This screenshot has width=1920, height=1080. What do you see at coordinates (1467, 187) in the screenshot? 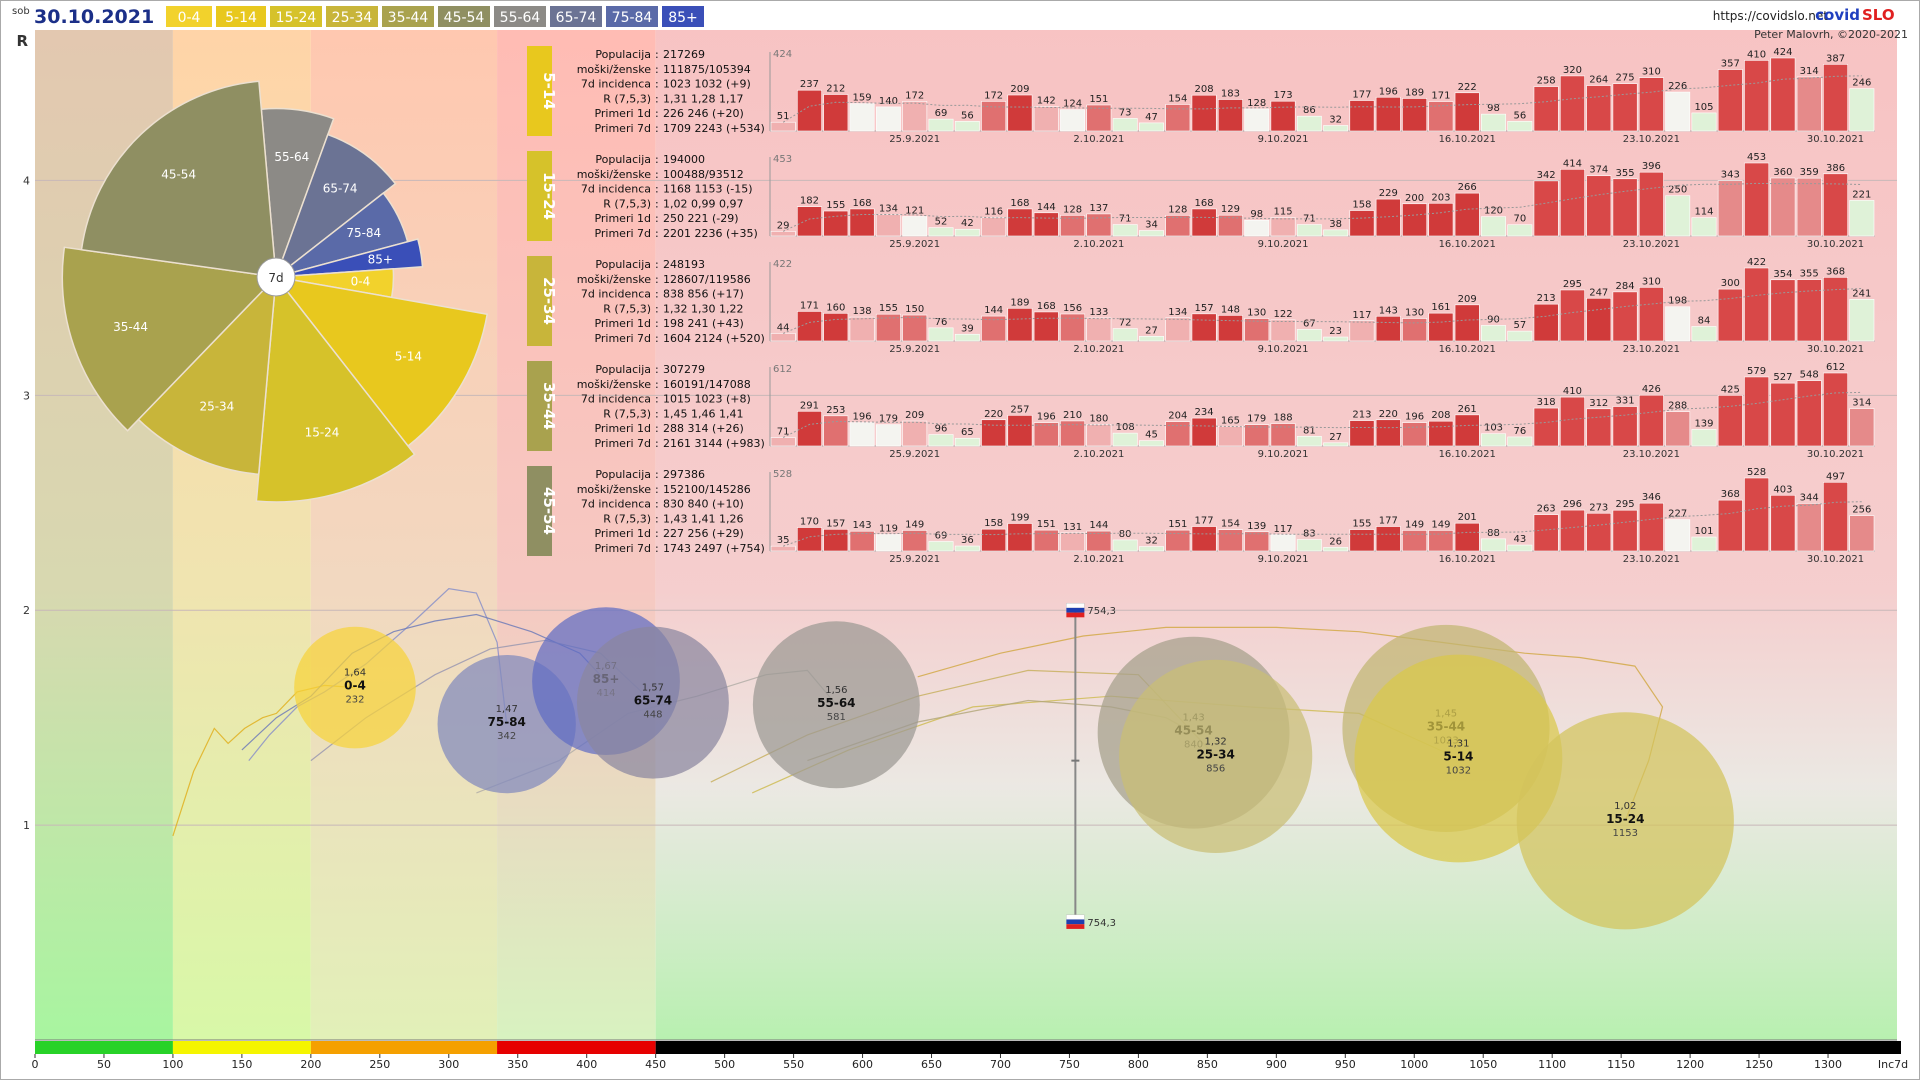
I see `bar-value-label: 266` at bounding box center [1467, 187].